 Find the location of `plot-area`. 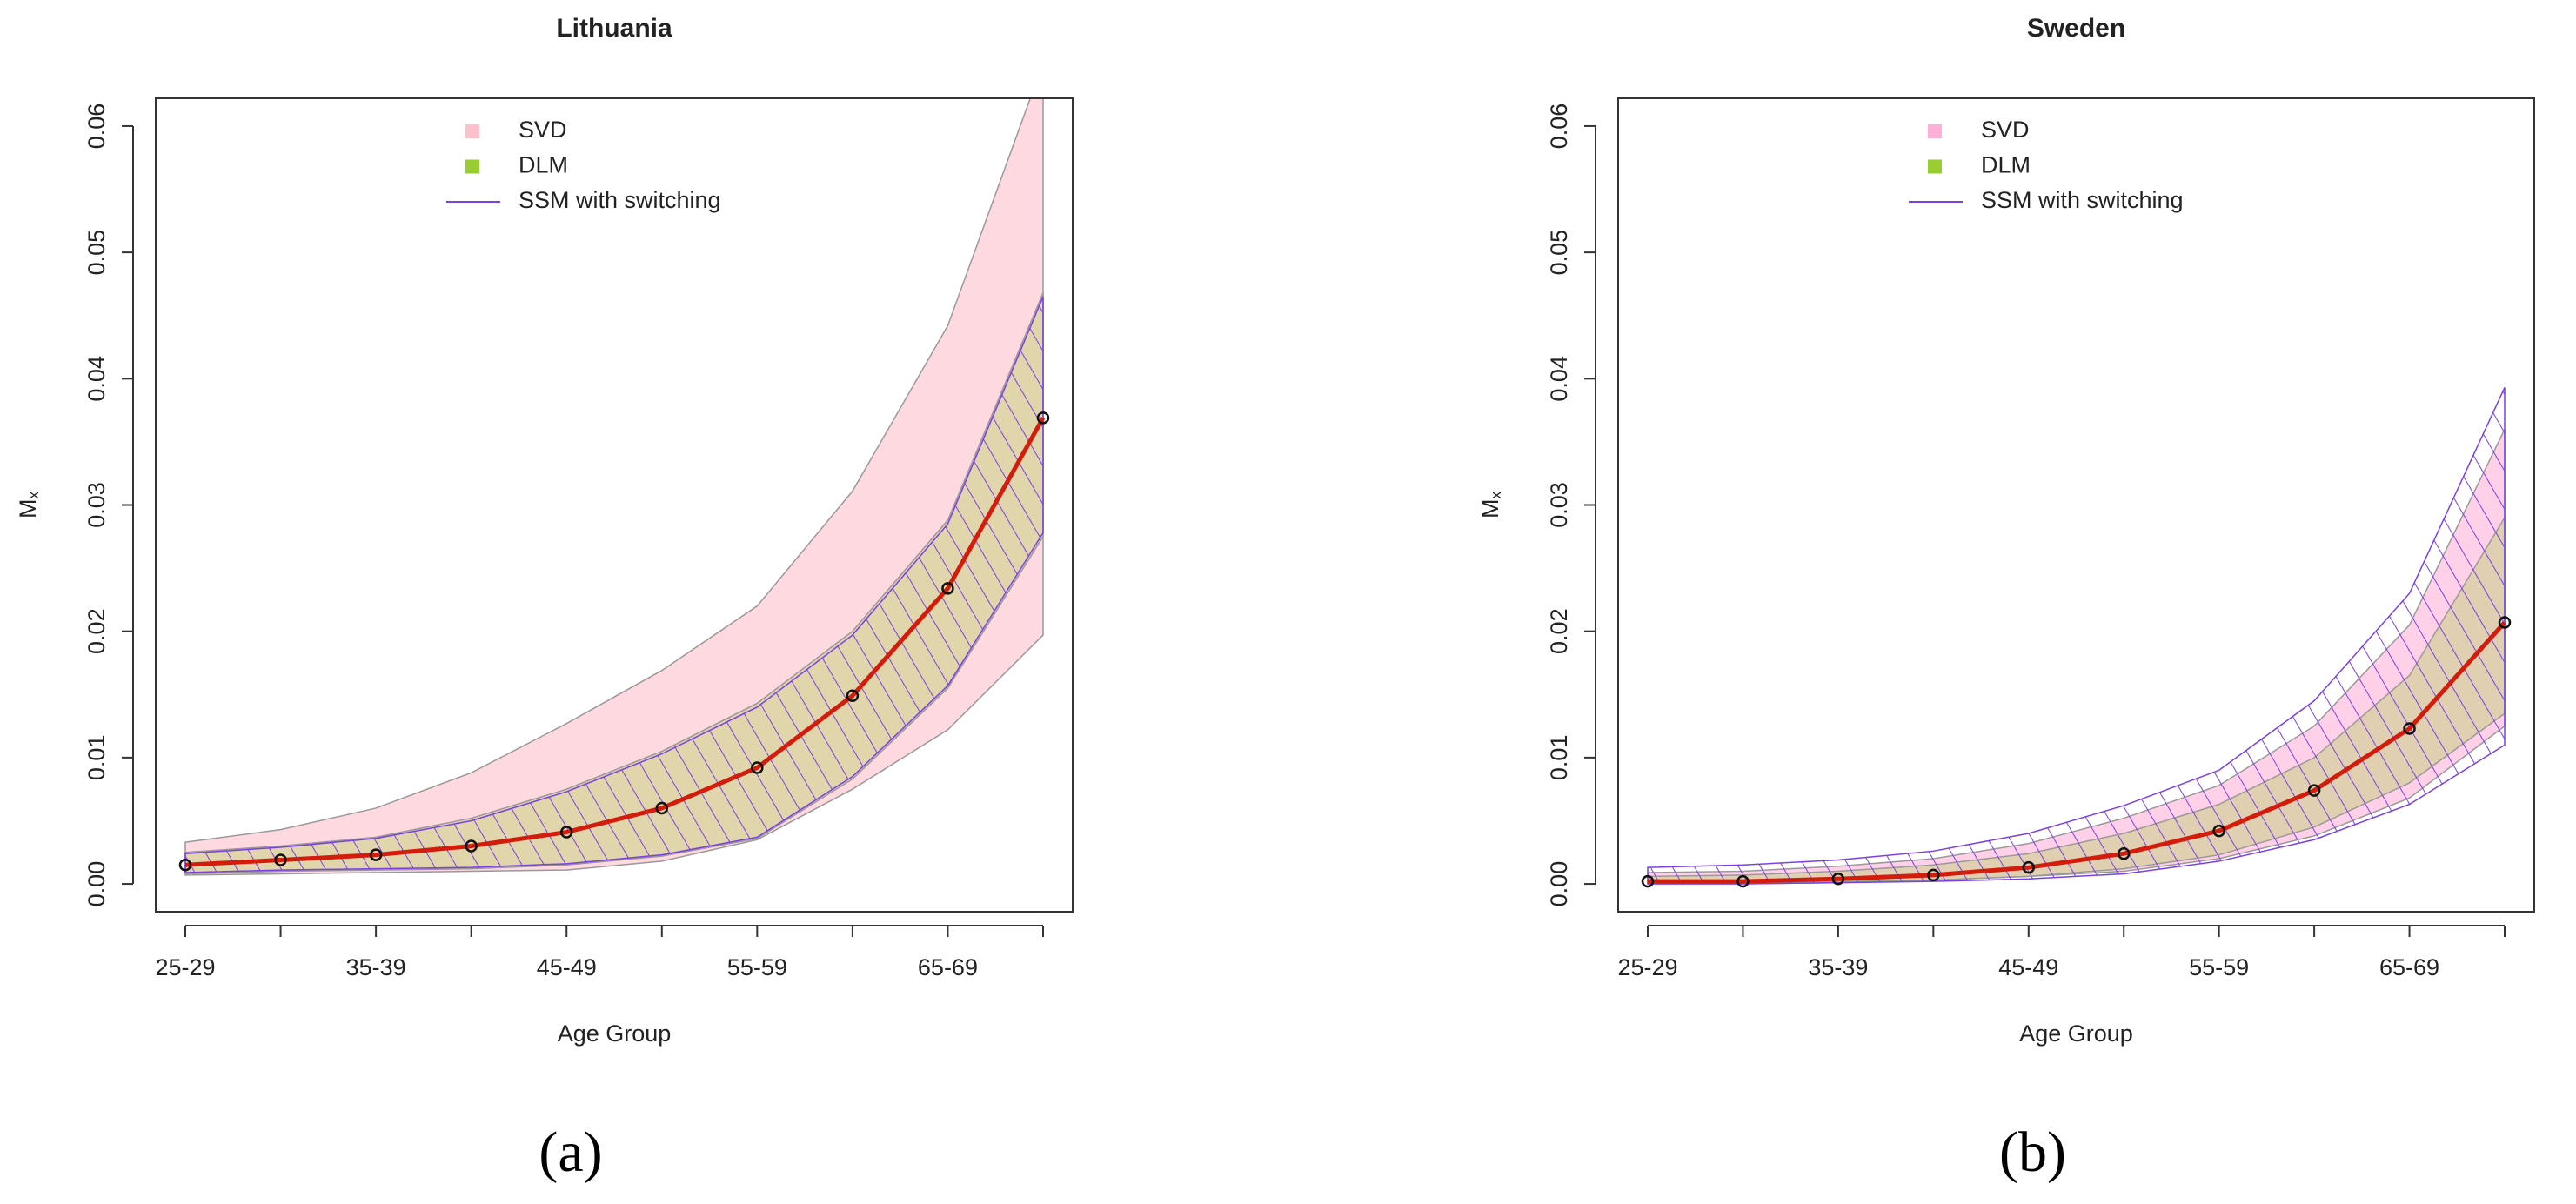

plot-area is located at coordinates (2076, 638).